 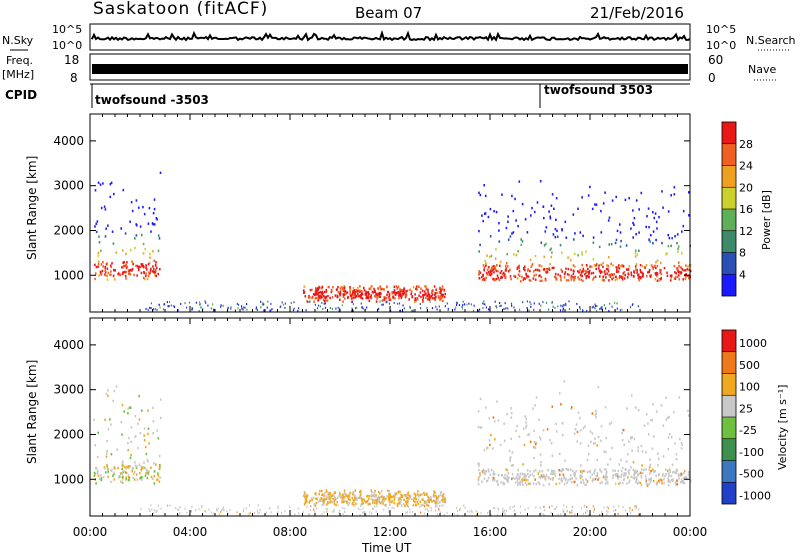 I want to click on y-tick-label: 4000, so click(x=68, y=141).